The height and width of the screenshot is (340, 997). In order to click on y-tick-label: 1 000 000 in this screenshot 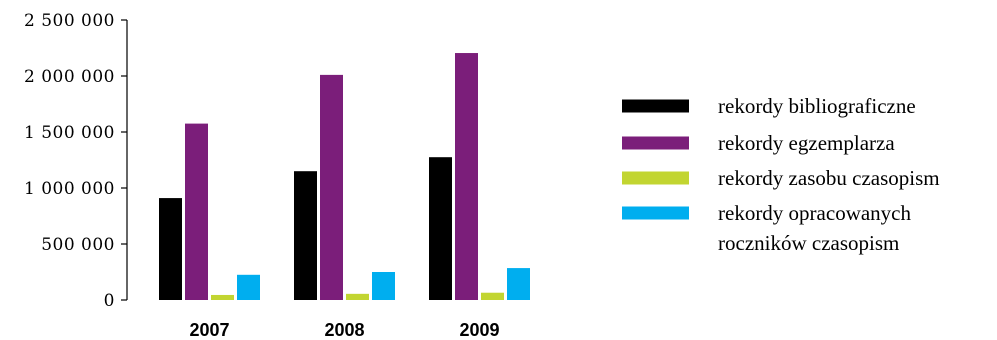, I will do `click(69, 189)`.